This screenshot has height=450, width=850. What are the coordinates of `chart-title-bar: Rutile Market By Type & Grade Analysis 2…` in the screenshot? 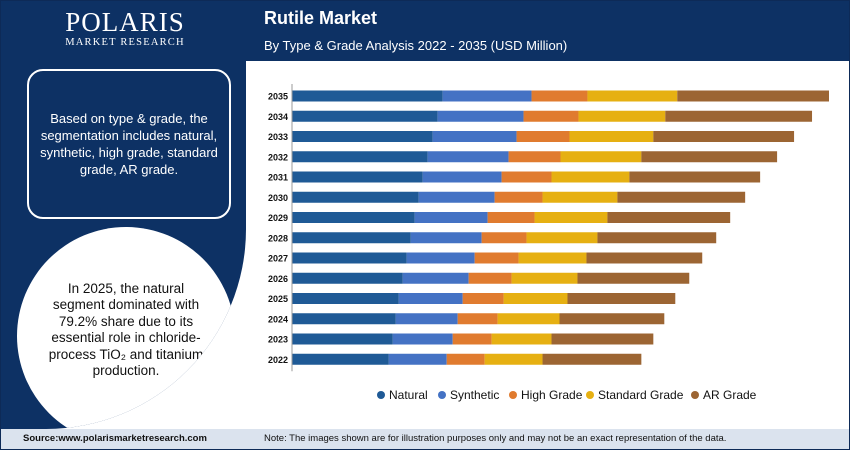 It's located at (547, 31).